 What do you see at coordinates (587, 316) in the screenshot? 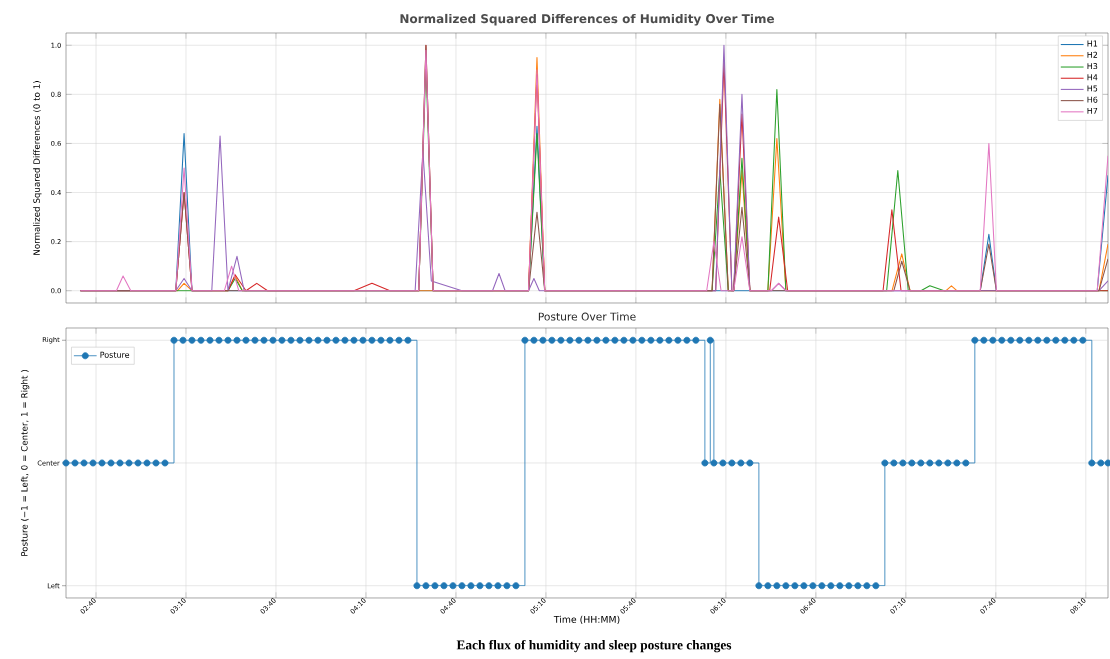
I see `chart-title: Posture Over Time` at bounding box center [587, 316].